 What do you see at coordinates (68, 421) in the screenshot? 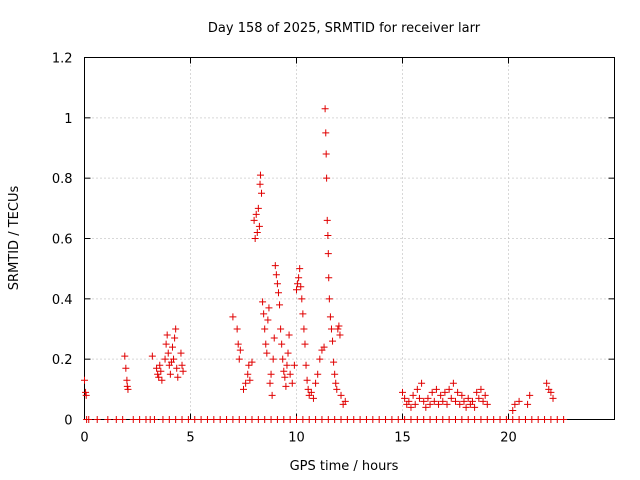
I see `y-tick-label: 0` at bounding box center [68, 421].